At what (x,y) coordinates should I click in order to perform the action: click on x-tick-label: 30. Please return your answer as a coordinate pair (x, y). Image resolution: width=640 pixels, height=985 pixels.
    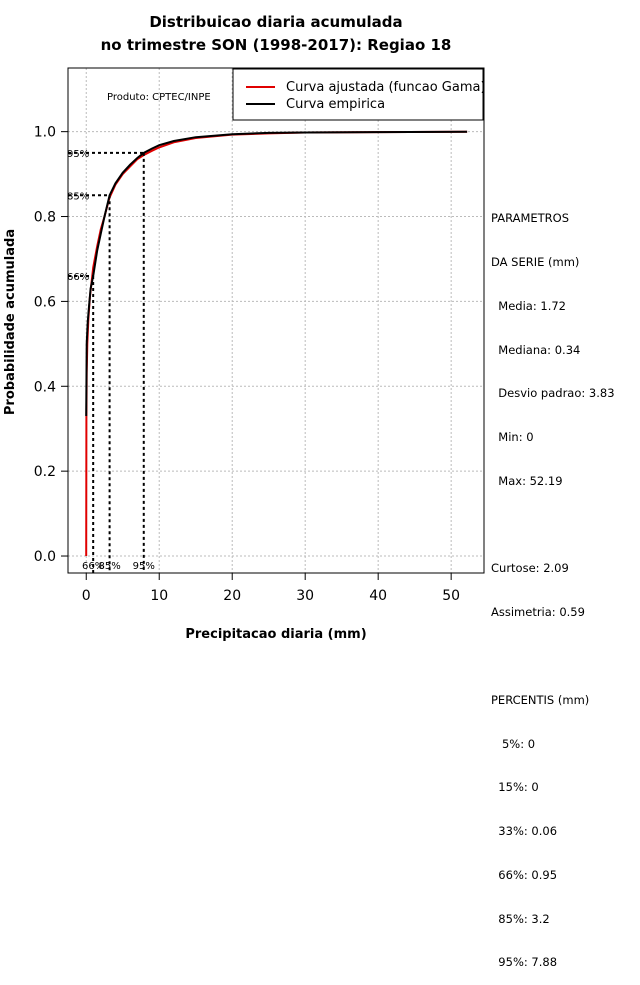
    Looking at the image, I should click on (305, 596).